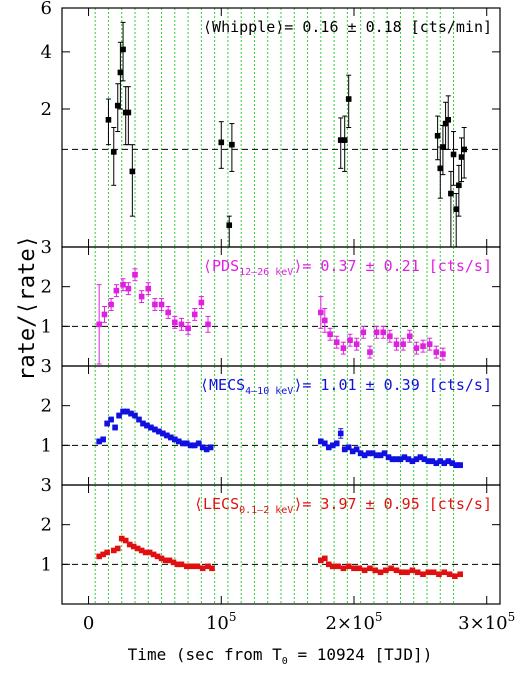  Describe the element at coordinates (88, 623) in the screenshot. I see `x-tick-label: 0` at that location.